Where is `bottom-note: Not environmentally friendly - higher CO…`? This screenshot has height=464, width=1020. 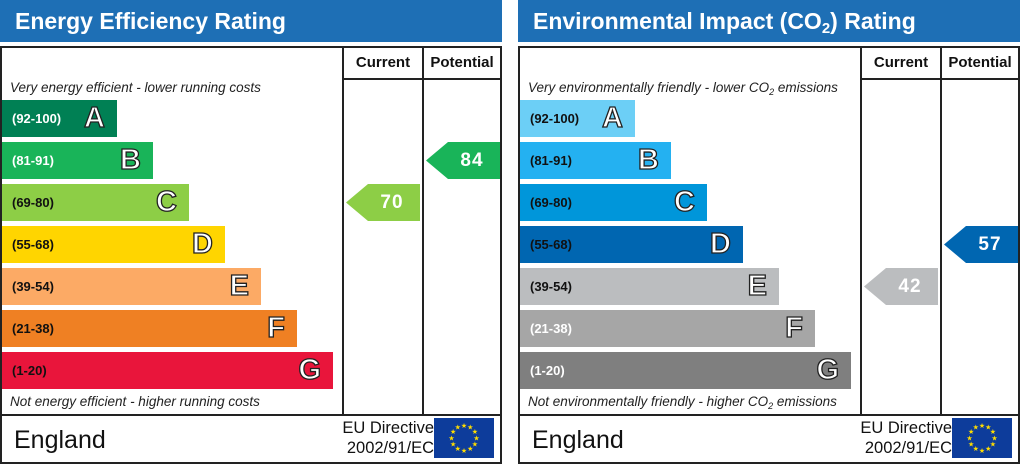 bottom-note: Not environmentally friendly - higher CO… is located at coordinates (682, 402).